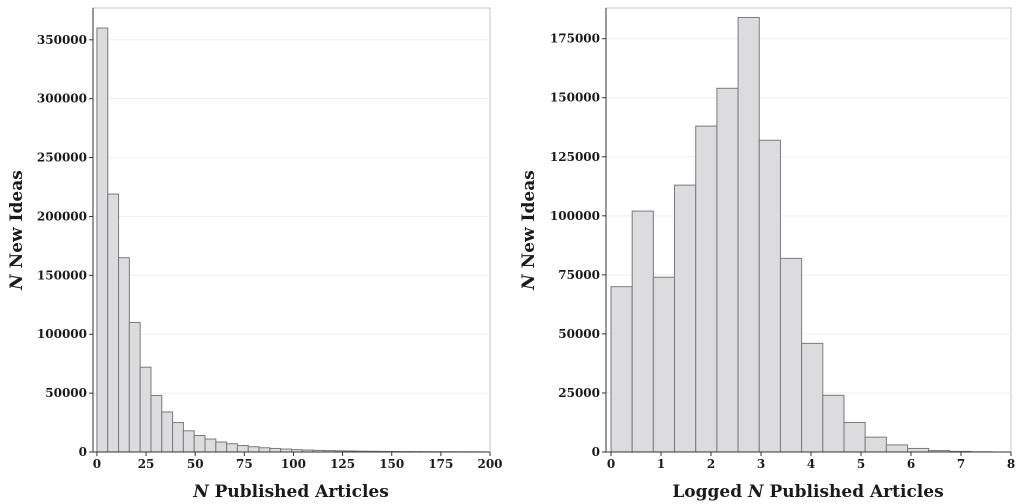 The image size is (1017, 504). I want to click on right-y-tick-labels: 0 25000 50000 75000 100000 125000 150000 175000, so click(578, 245).